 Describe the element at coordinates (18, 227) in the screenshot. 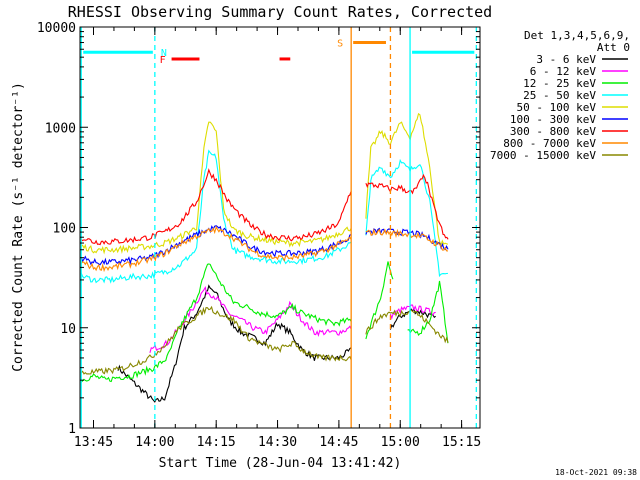

I see `y-axis-label: Corrected Count Rate (s⁻¹ detector⁻¹)` at that location.